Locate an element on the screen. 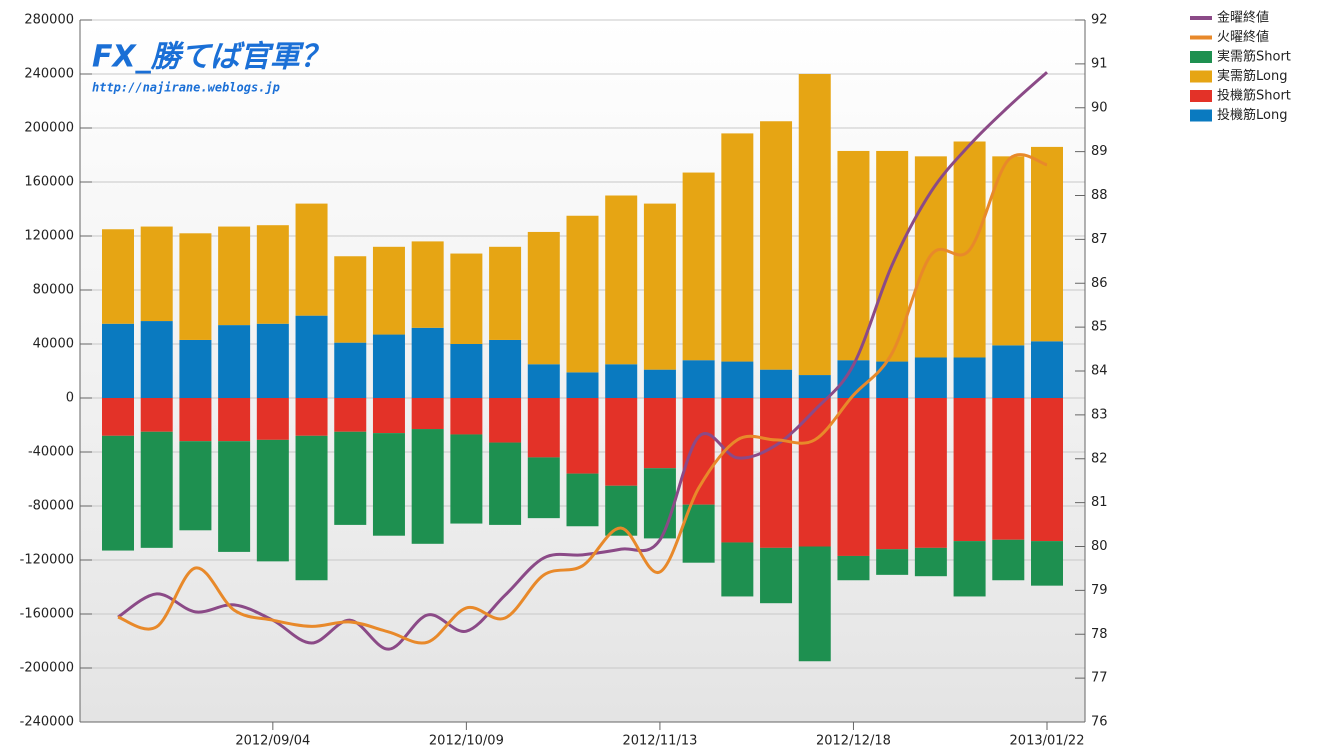  x-tick-label: 2013/01/22 is located at coordinates (1047, 741).